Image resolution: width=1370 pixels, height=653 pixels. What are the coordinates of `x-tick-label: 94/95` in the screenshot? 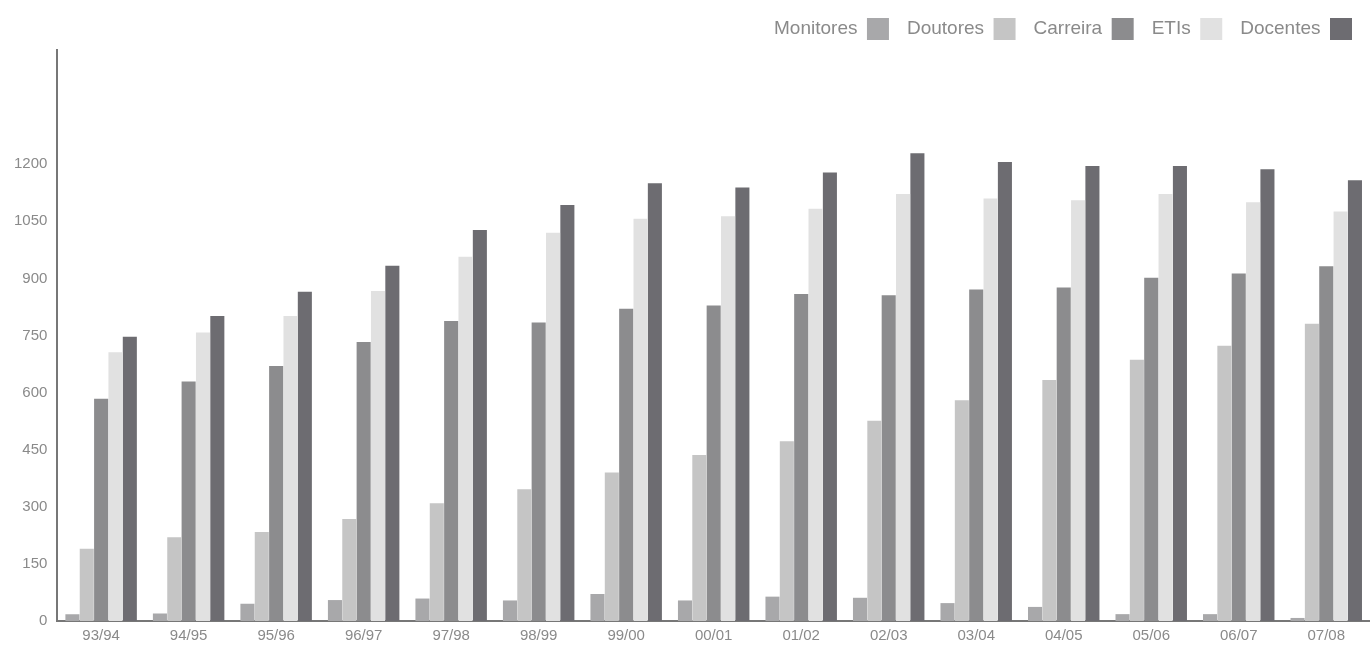 It's located at (188, 635).